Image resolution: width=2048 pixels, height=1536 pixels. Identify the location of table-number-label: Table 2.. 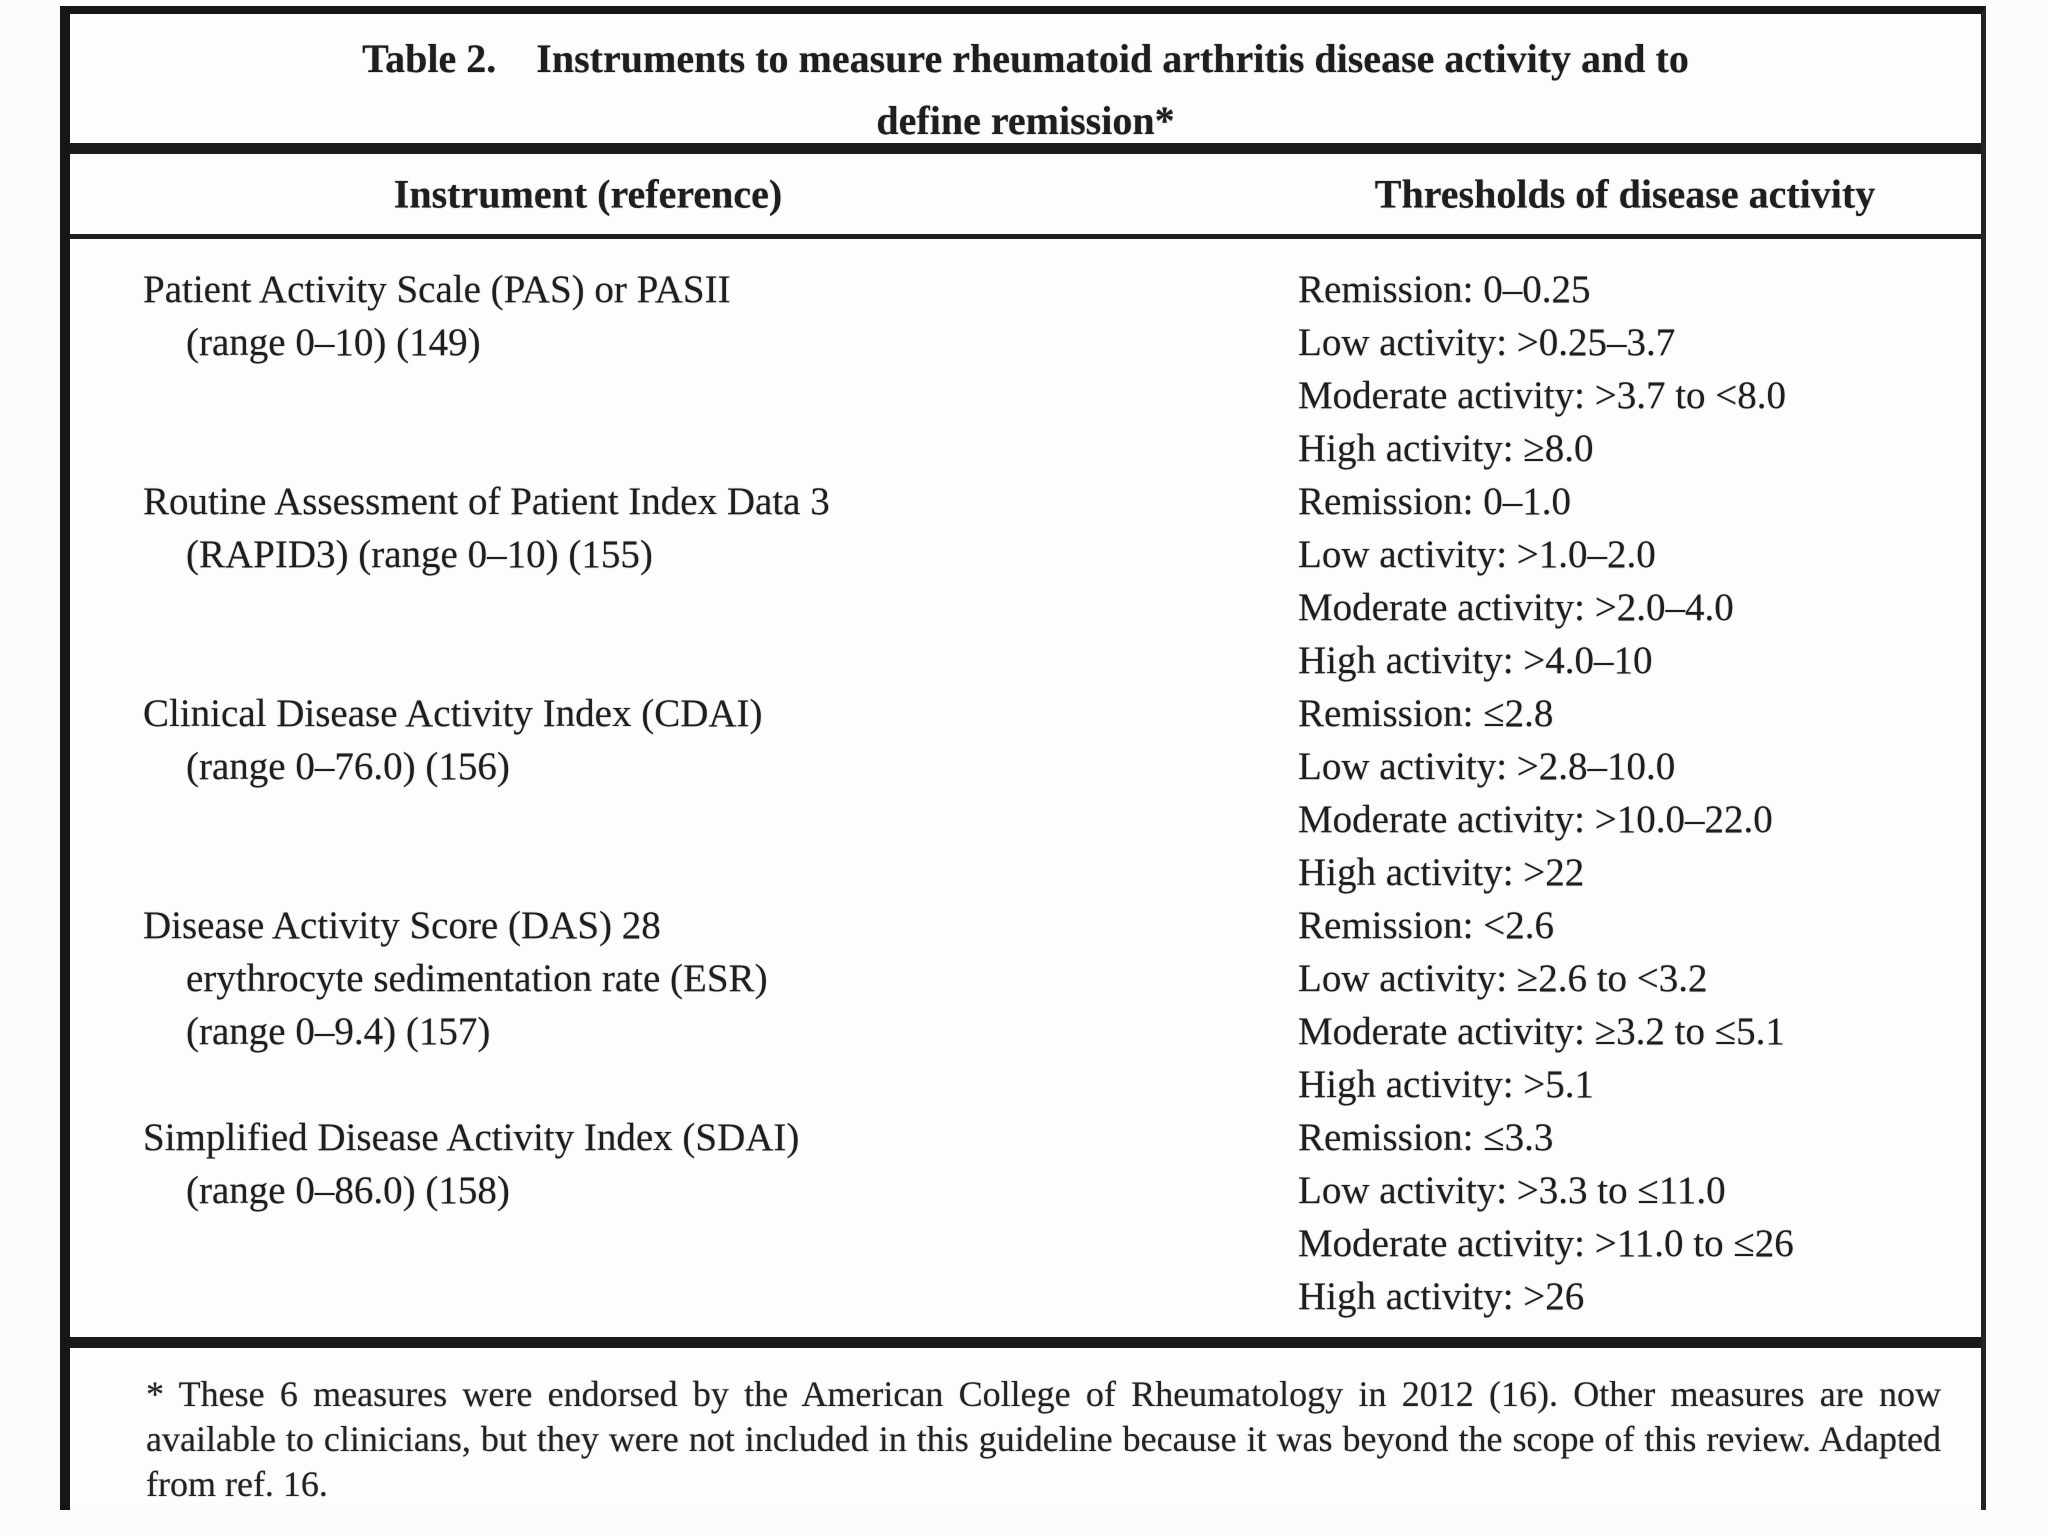
(429, 58).